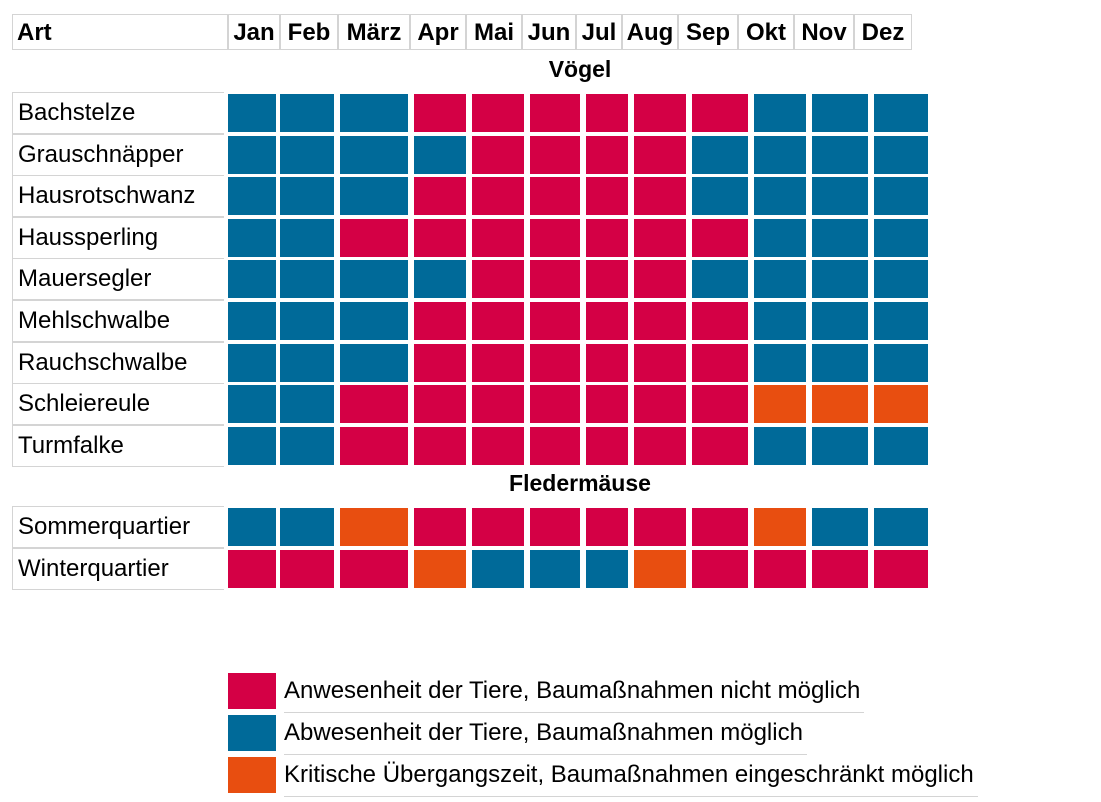 The height and width of the screenshot is (802, 1101). What do you see at coordinates (470, 527) in the screenshot?
I see `species-row: Sommerquartier` at bounding box center [470, 527].